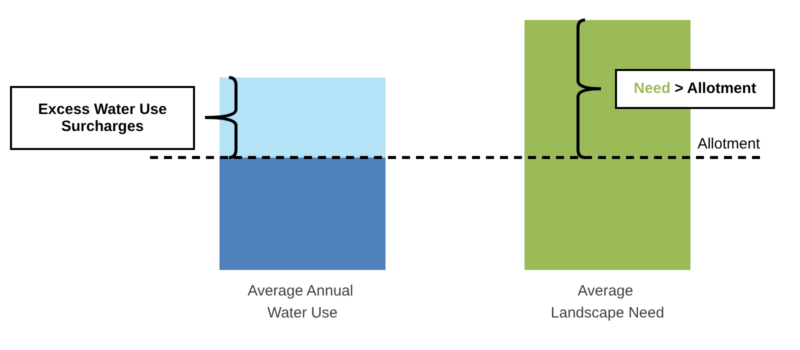 The height and width of the screenshot is (350, 800). I want to click on x-tick-label: Average Annual Water Use, so click(303, 302).